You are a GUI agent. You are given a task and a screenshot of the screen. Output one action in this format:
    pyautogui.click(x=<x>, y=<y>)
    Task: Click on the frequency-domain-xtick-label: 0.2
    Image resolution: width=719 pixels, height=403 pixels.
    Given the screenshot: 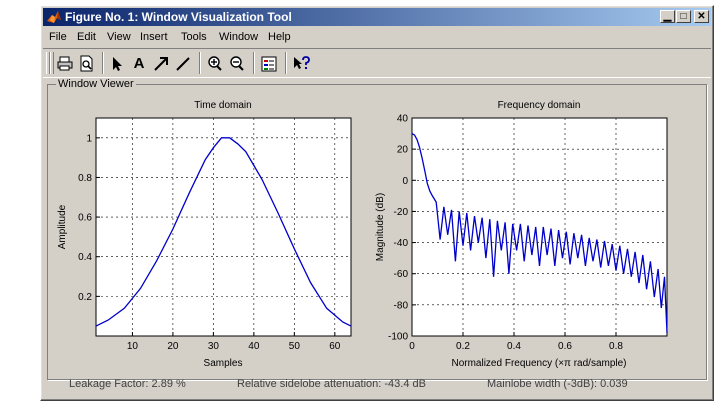 What is the action you would take?
    pyautogui.click(x=463, y=346)
    